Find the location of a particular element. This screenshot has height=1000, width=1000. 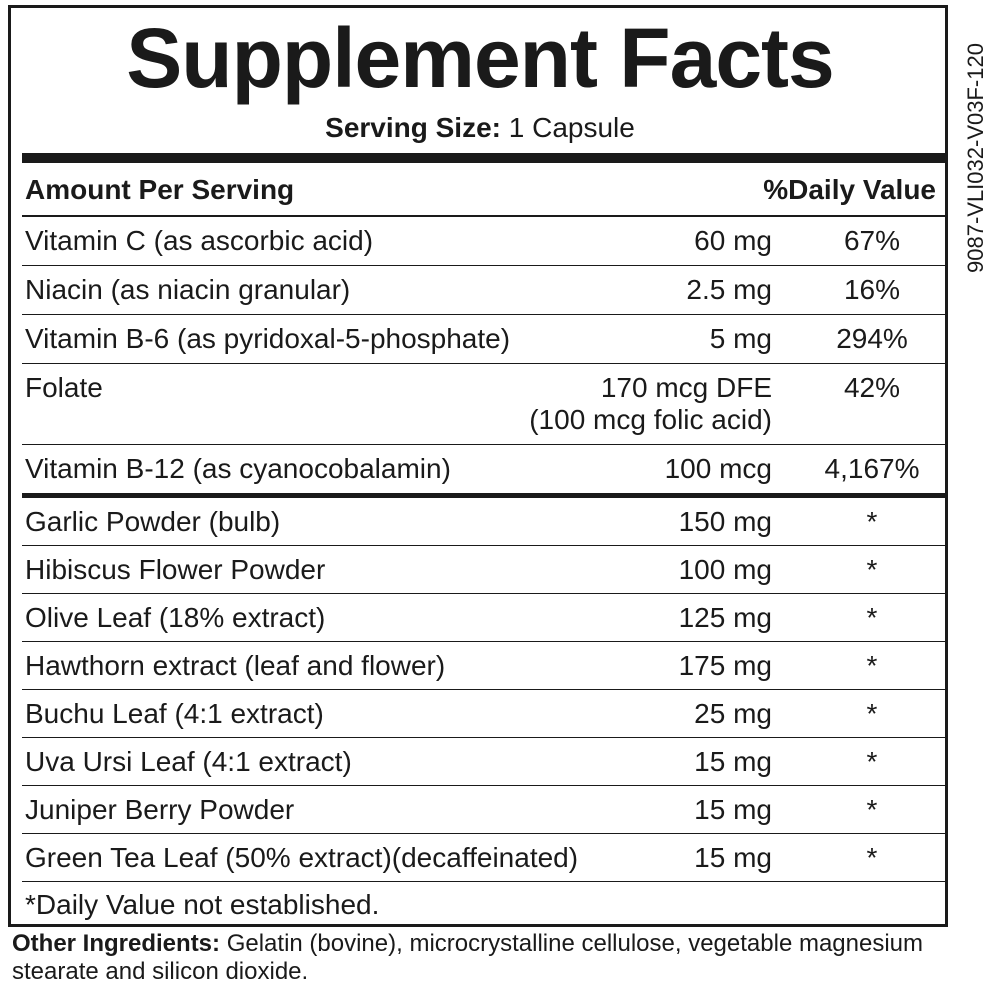

side-code: 9087-VLI032-V03F-120 is located at coordinates (975, 158).